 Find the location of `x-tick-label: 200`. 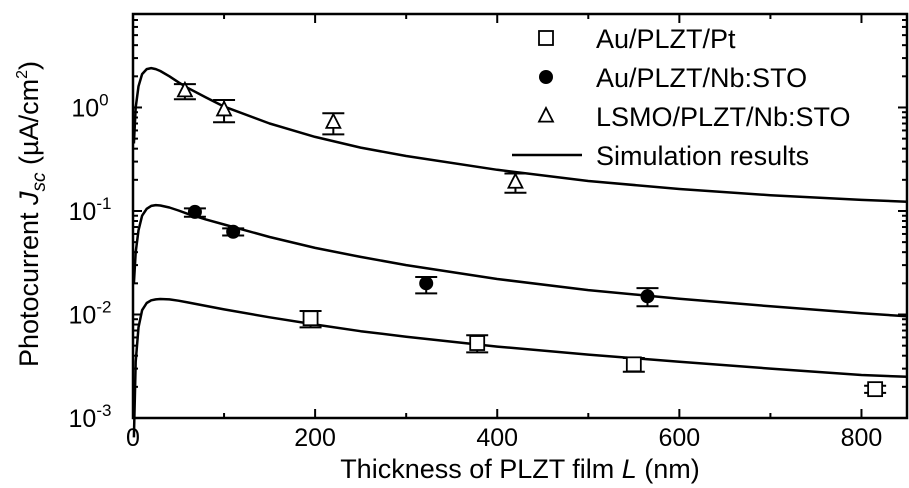

x-tick-label: 200 is located at coordinates (315, 438).